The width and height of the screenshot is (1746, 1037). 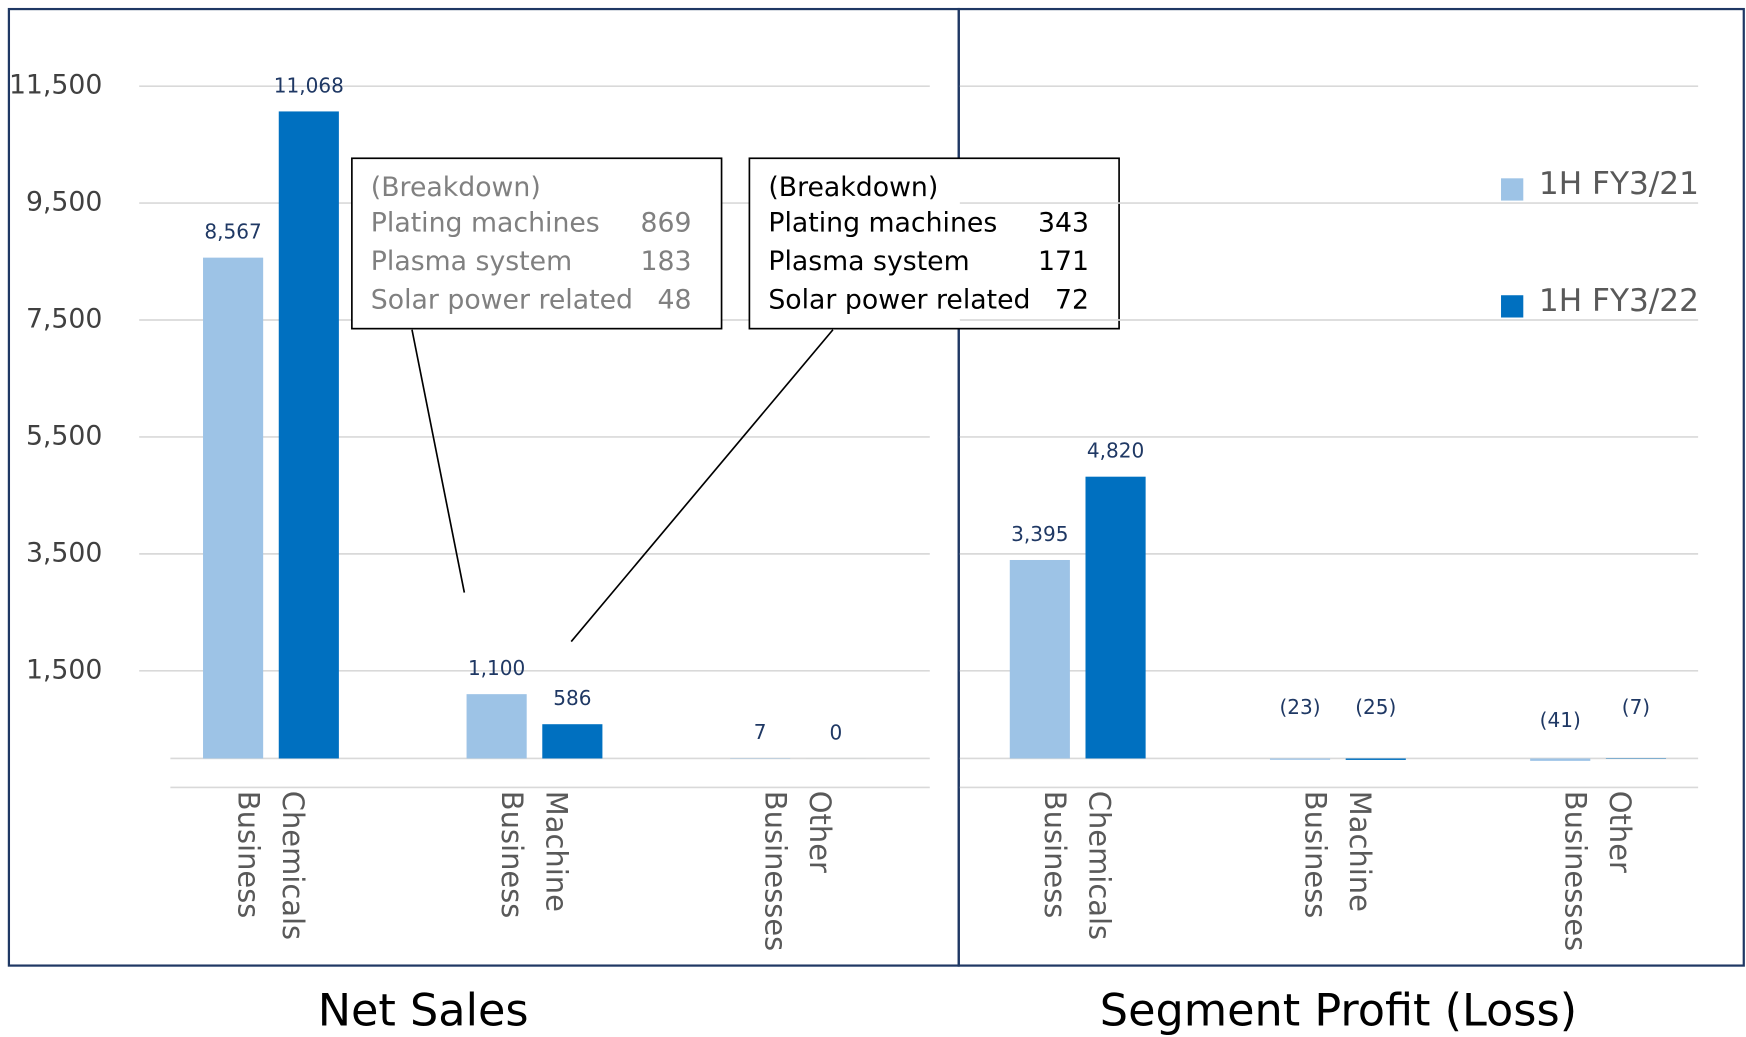 What do you see at coordinates (1299, 707) in the screenshot?
I see `value-label: (23)` at bounding box center [1299, 707].